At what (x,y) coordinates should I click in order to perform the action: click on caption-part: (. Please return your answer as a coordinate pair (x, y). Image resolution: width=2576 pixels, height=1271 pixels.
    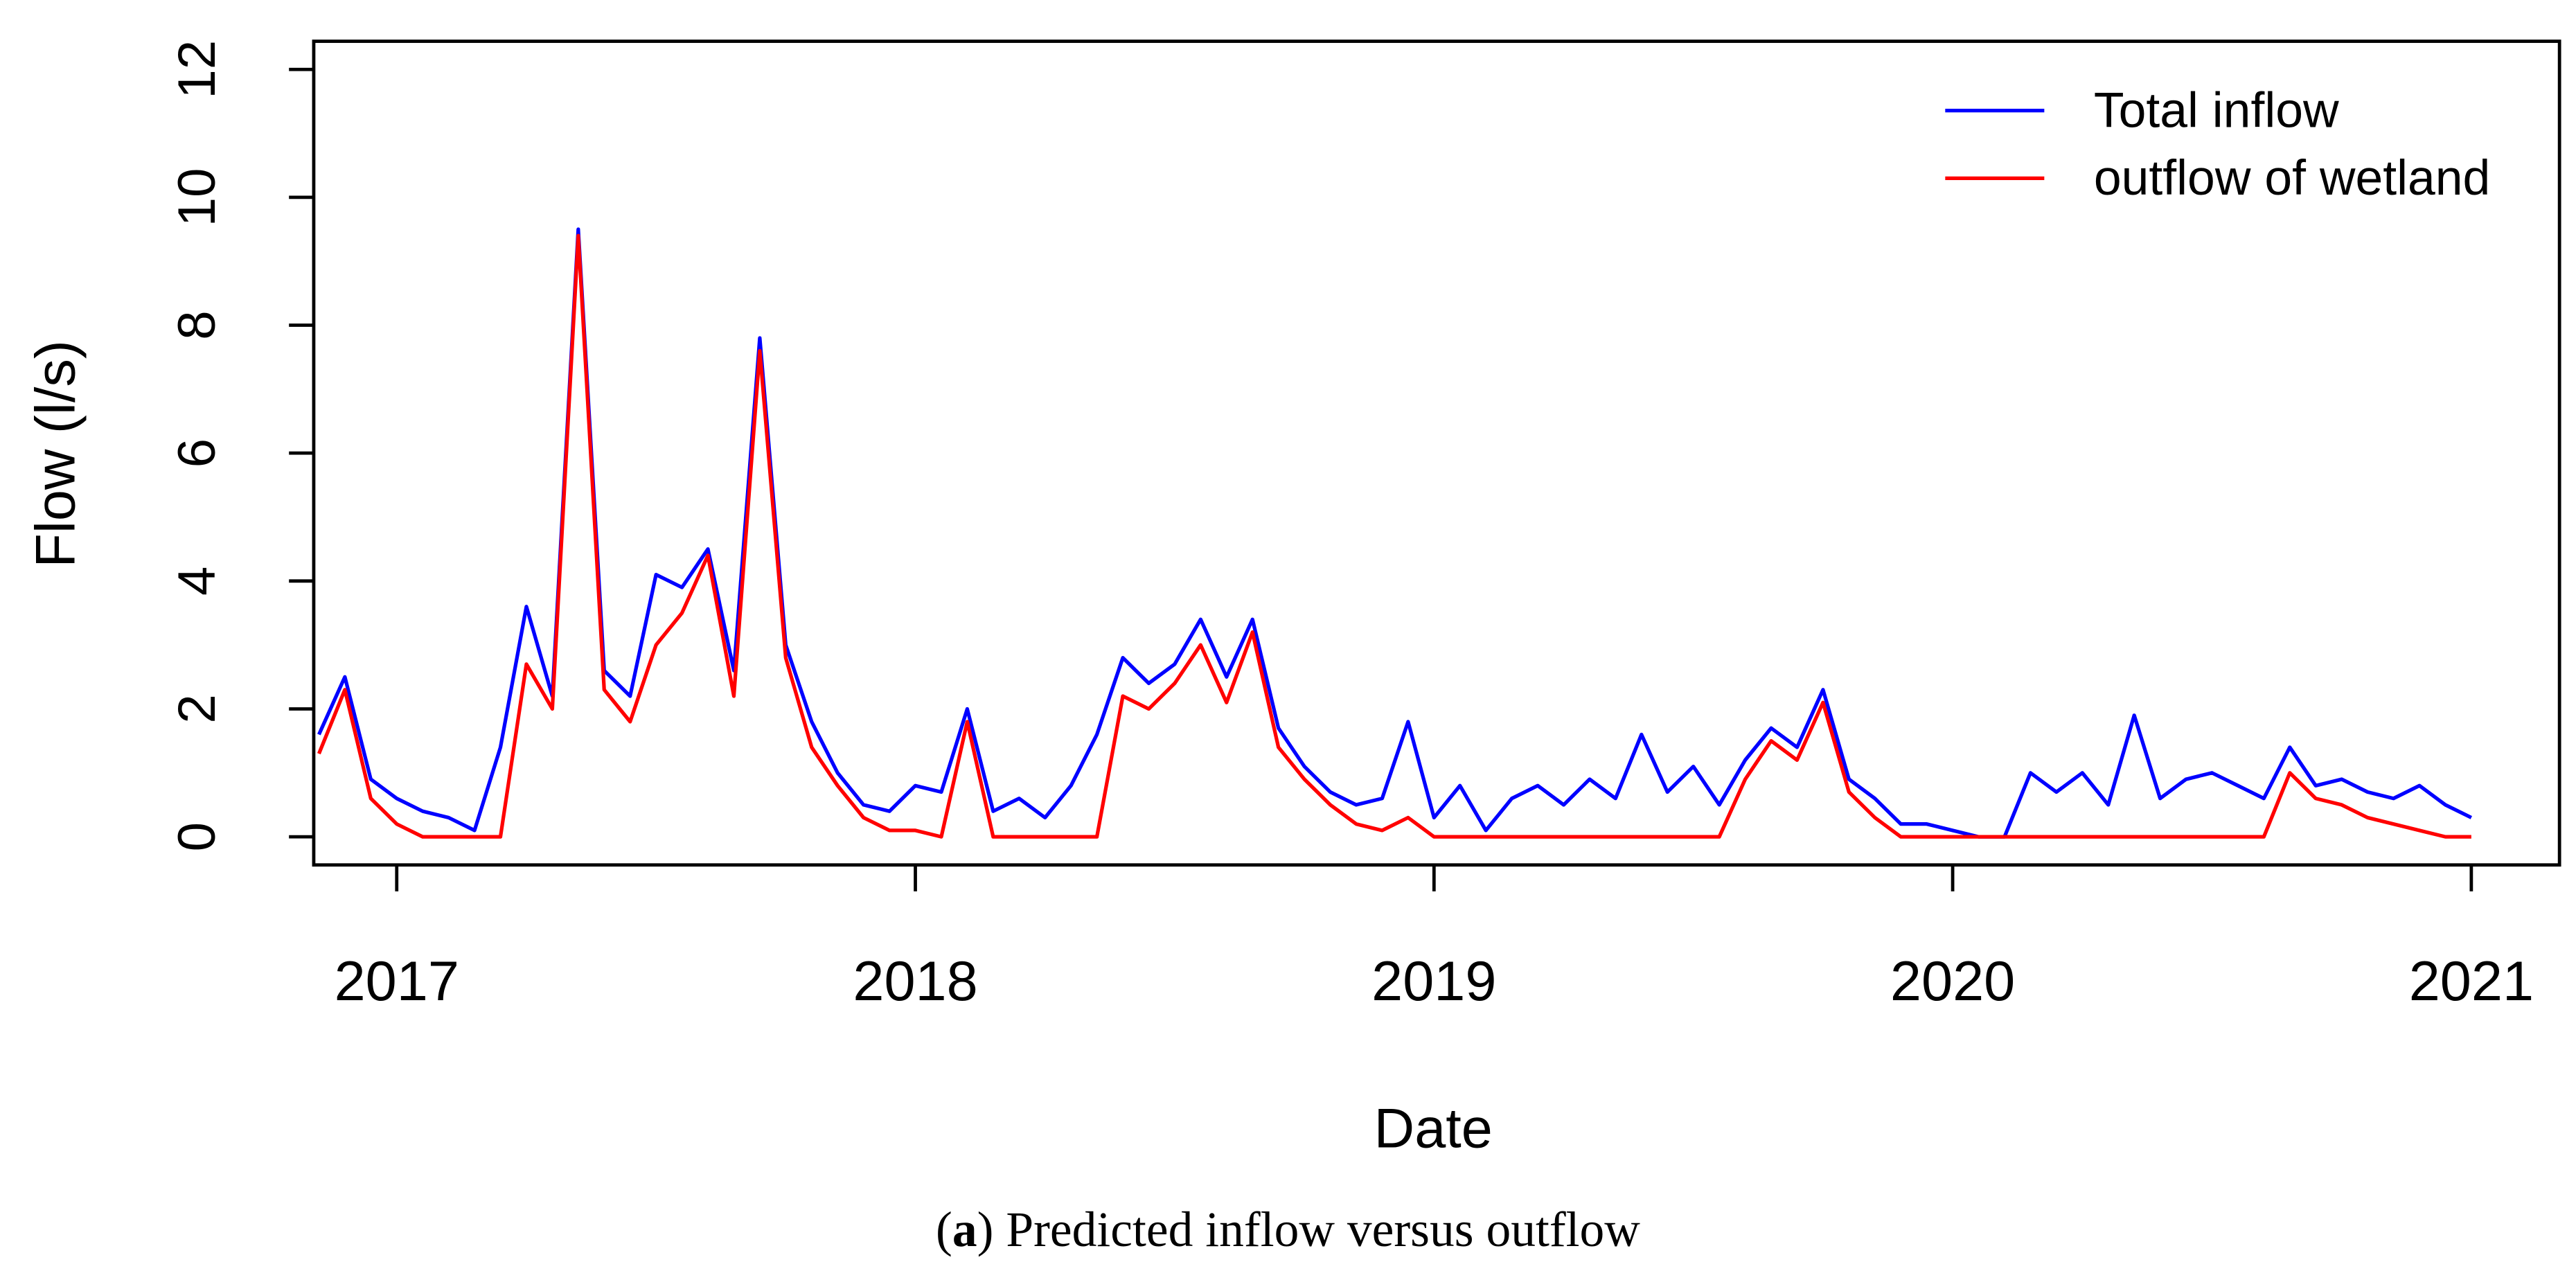
    Looking at the image, I should click on (944, 1230).